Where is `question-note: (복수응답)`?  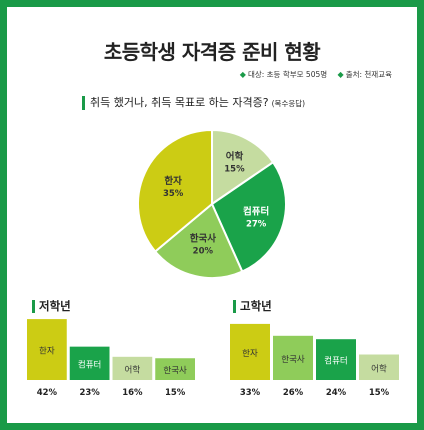
question-note: (복수응답) is located at coordinates (288, 103).